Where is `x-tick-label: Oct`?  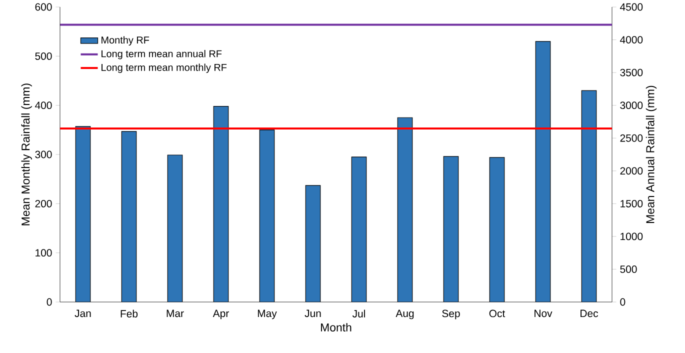
x-tick-label: Oct is located at coordinates (497, 314).